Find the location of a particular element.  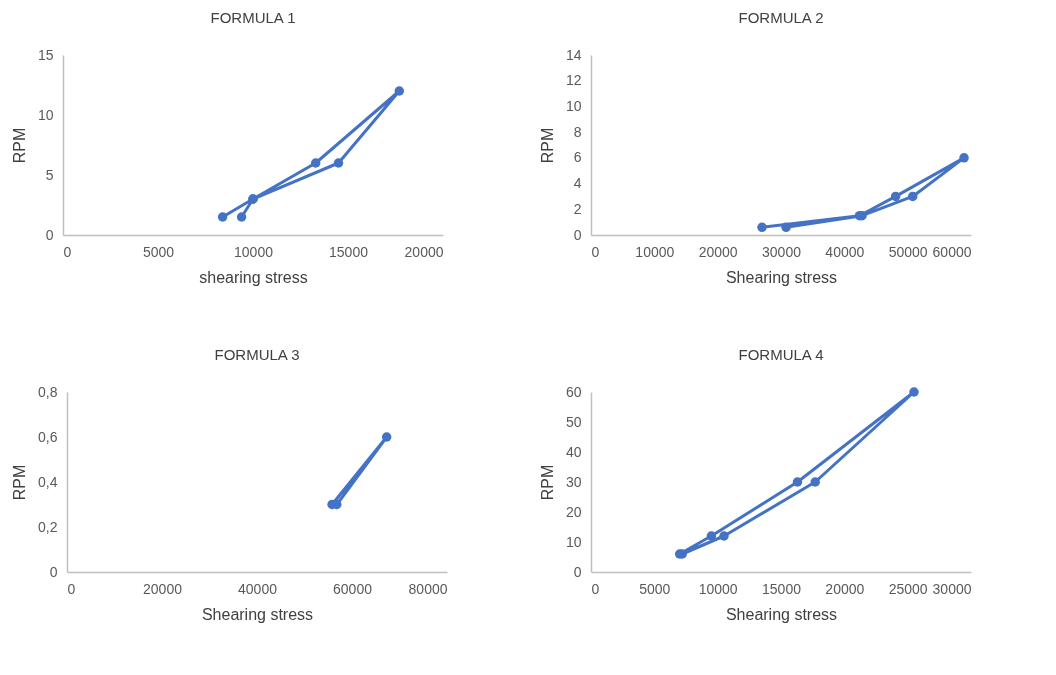

x-tick-label: 80000 is located at coordinates (428, 588).